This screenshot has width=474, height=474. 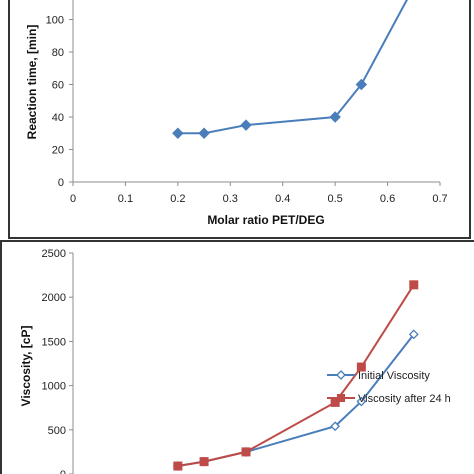 I want to click on legend-24h-label: Viscosity after 24 h, so click(x=404, y=399).